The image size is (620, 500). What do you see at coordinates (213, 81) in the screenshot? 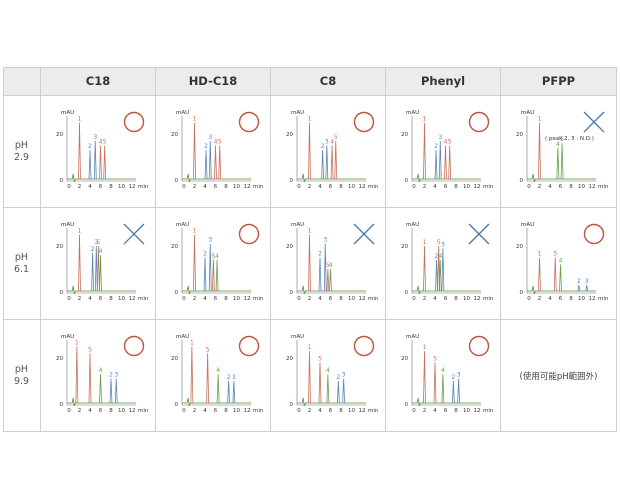
I see `column-header-hd-c18: HD-C18` at bounding box center [213, 81].